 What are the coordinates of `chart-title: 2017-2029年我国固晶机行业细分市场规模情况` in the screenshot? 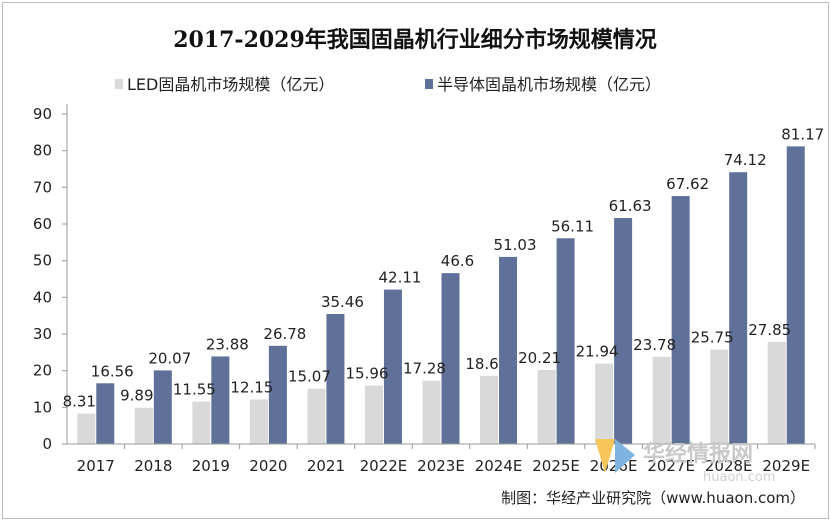 It's located at (415, 40).